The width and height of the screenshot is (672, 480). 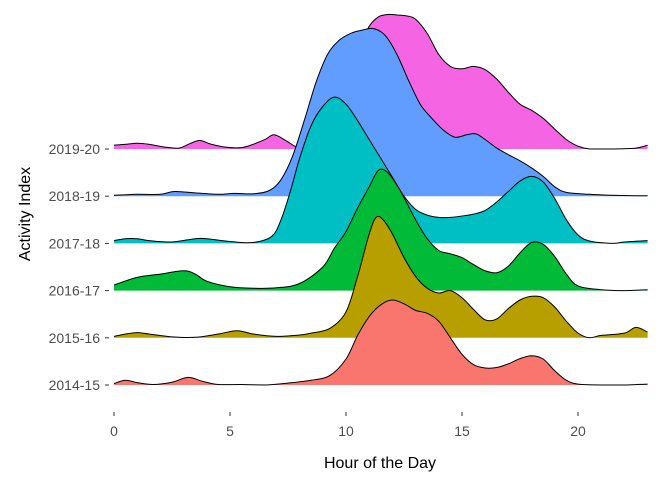 I want to click on x-tick-label: 15, so click(x=462, y=431).